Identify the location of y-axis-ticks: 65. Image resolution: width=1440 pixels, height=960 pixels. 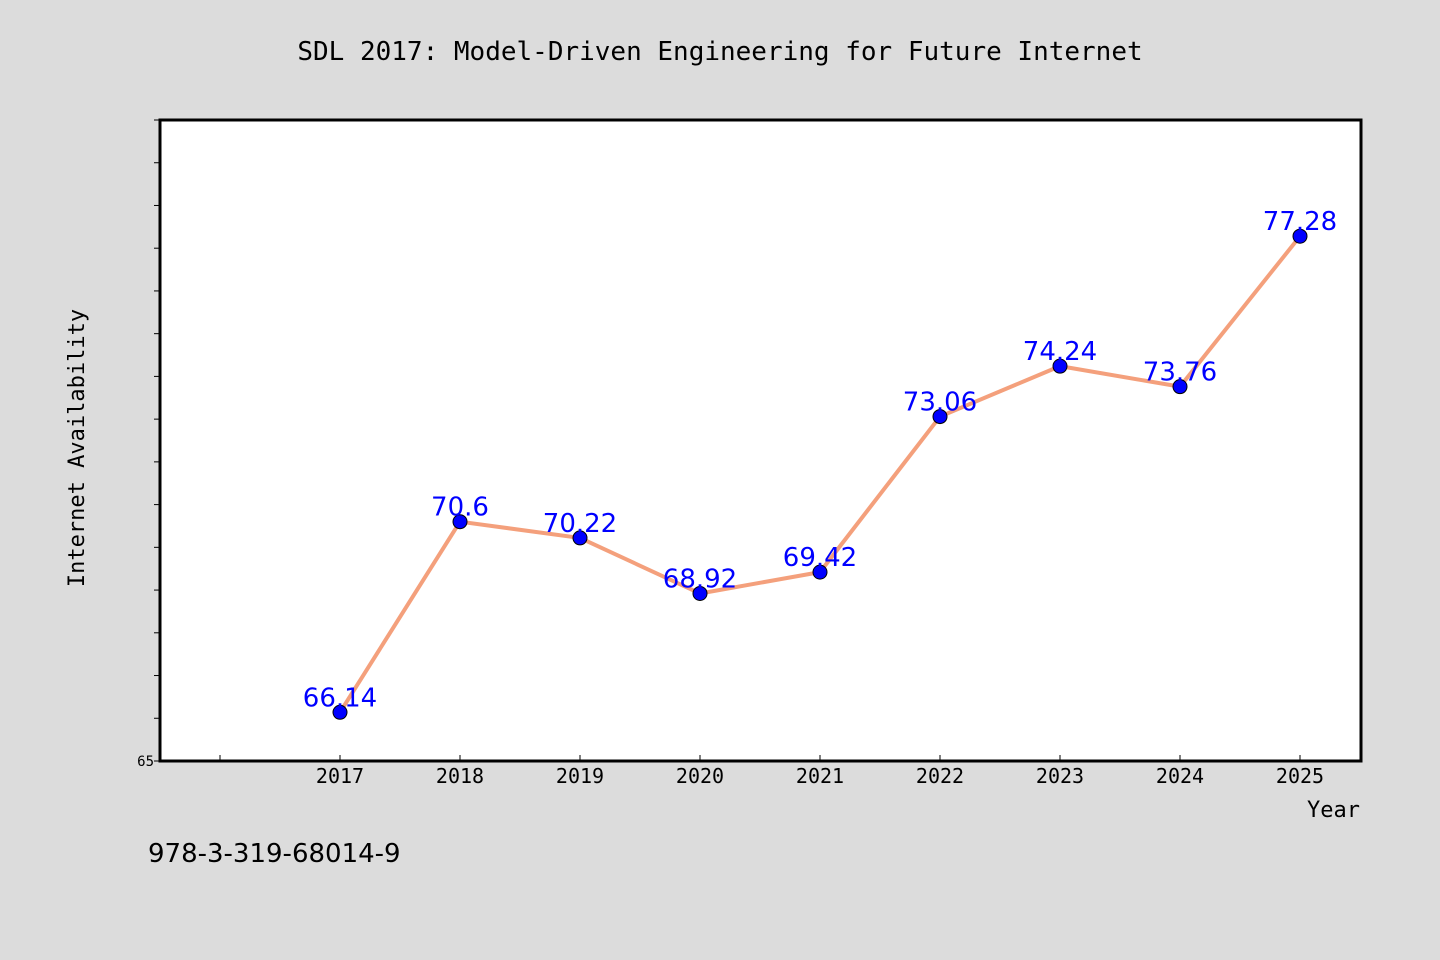
(148, 444).